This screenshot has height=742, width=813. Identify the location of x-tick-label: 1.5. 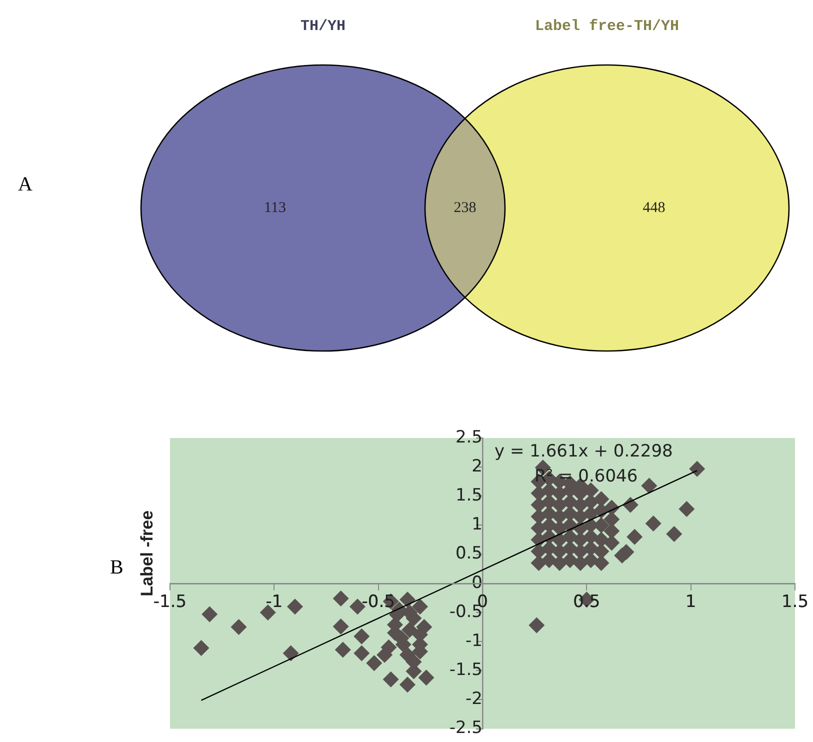
(795, 602).